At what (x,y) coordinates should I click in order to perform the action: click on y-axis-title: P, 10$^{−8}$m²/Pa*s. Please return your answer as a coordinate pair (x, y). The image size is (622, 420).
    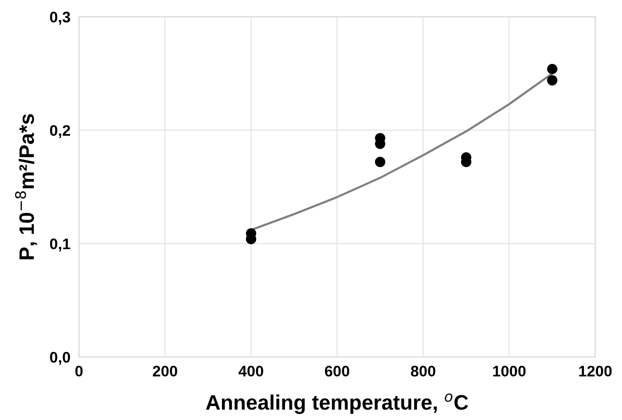
    Looking at the image, I should click on (26, 187).